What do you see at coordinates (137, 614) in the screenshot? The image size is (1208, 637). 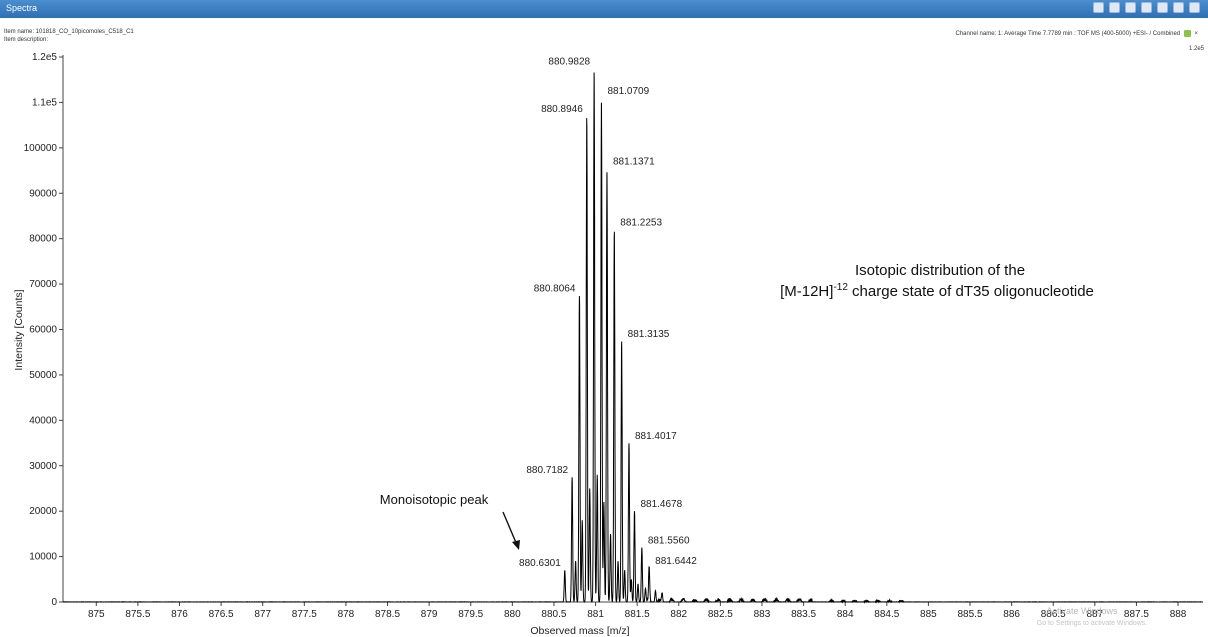 I see `x-tick-label: 875.5` at bounding box center [137, 614].